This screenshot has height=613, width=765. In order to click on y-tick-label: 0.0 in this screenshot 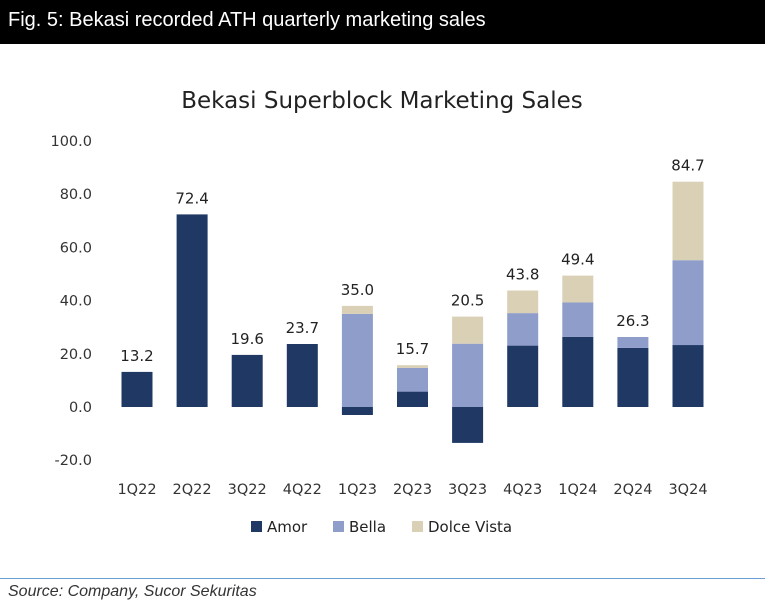, I will do `click(80, 408)`.